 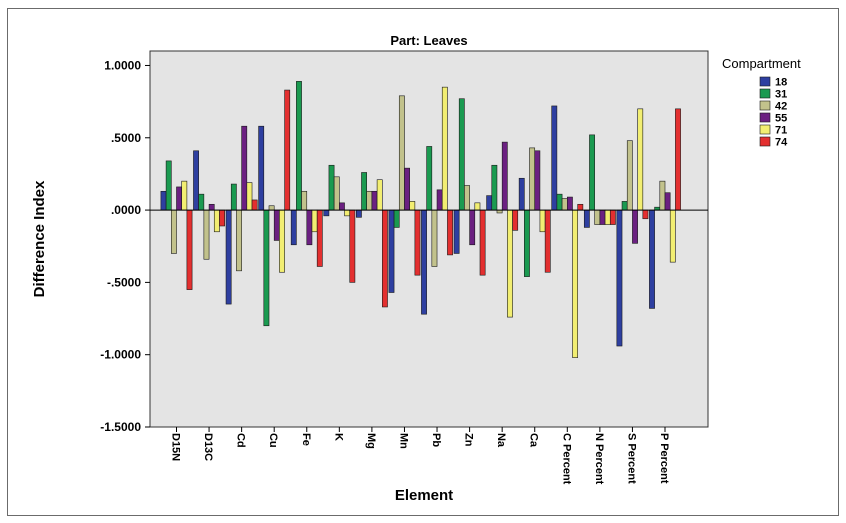 I want to click on legend-label: 55, so click(x=781, y=119).